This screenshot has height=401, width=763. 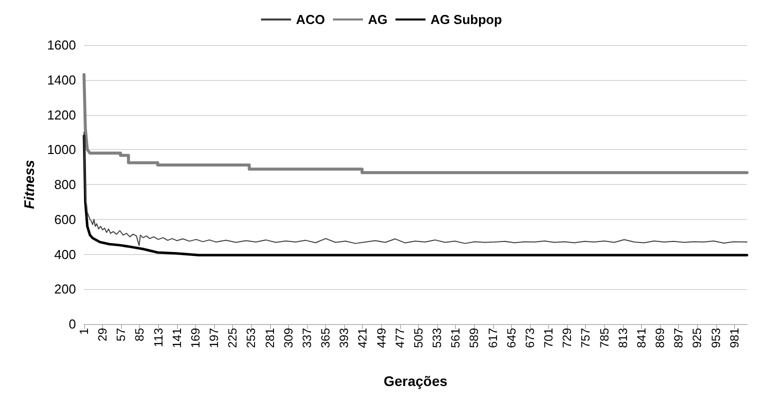 I want to click on x-tick-label: 729, so click(x=567, y=338).